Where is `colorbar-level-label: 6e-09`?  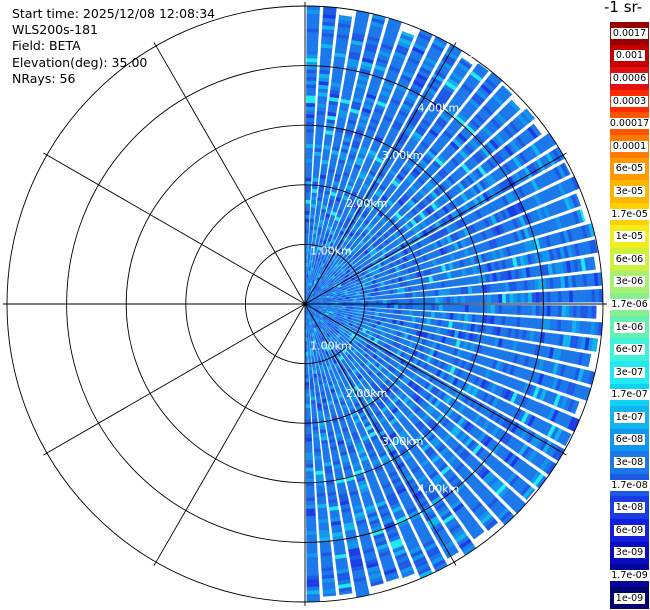
colorbar-level-label: 6e-09 is located at coordinates (629, 530).